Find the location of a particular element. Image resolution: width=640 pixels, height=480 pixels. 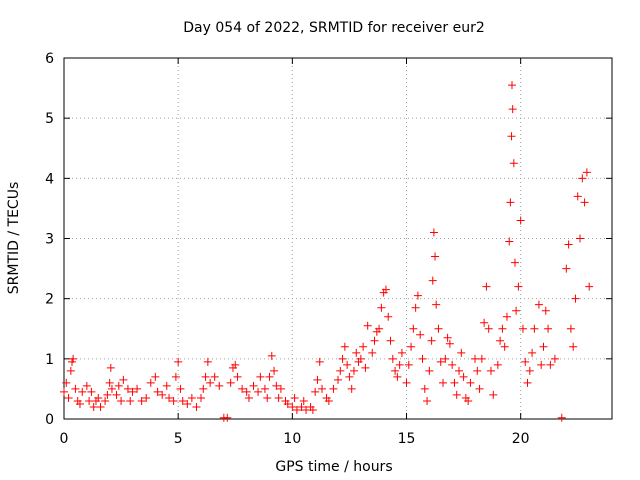

y-tick-label: 1 is located at coordinates (49, 360).